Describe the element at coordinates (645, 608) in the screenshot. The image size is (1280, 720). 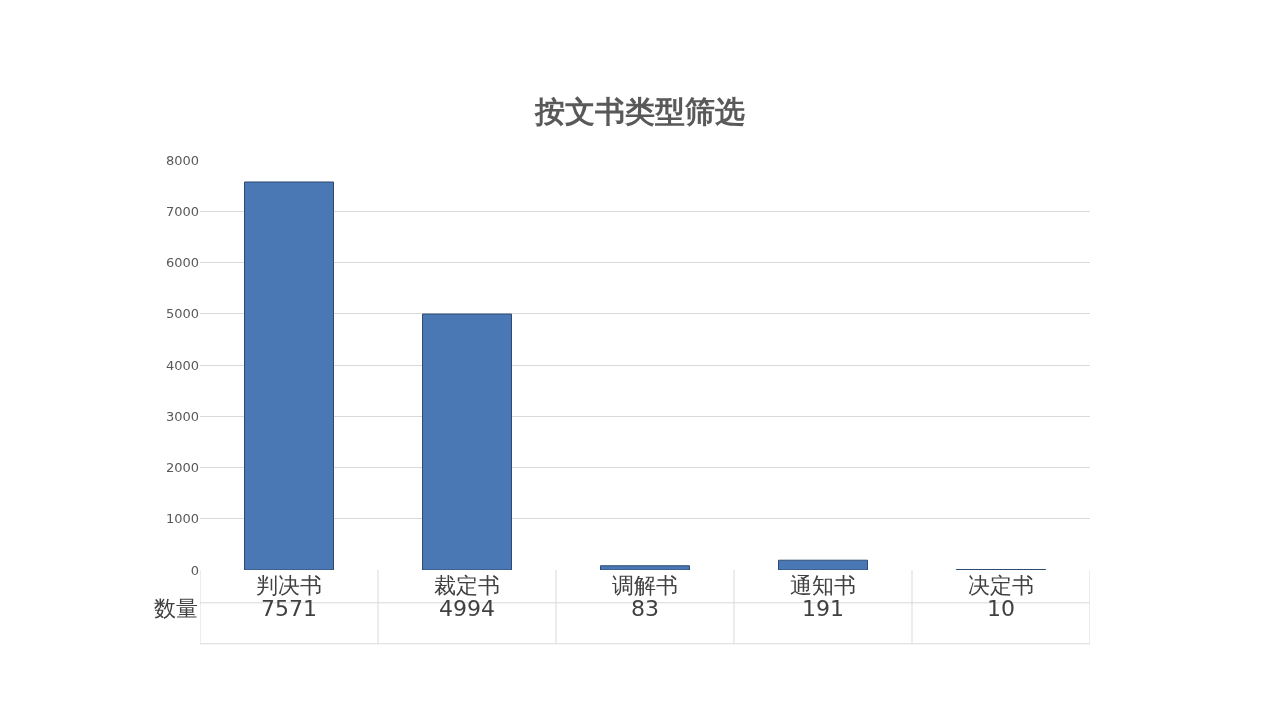
I see `data-label: 83` at that location.